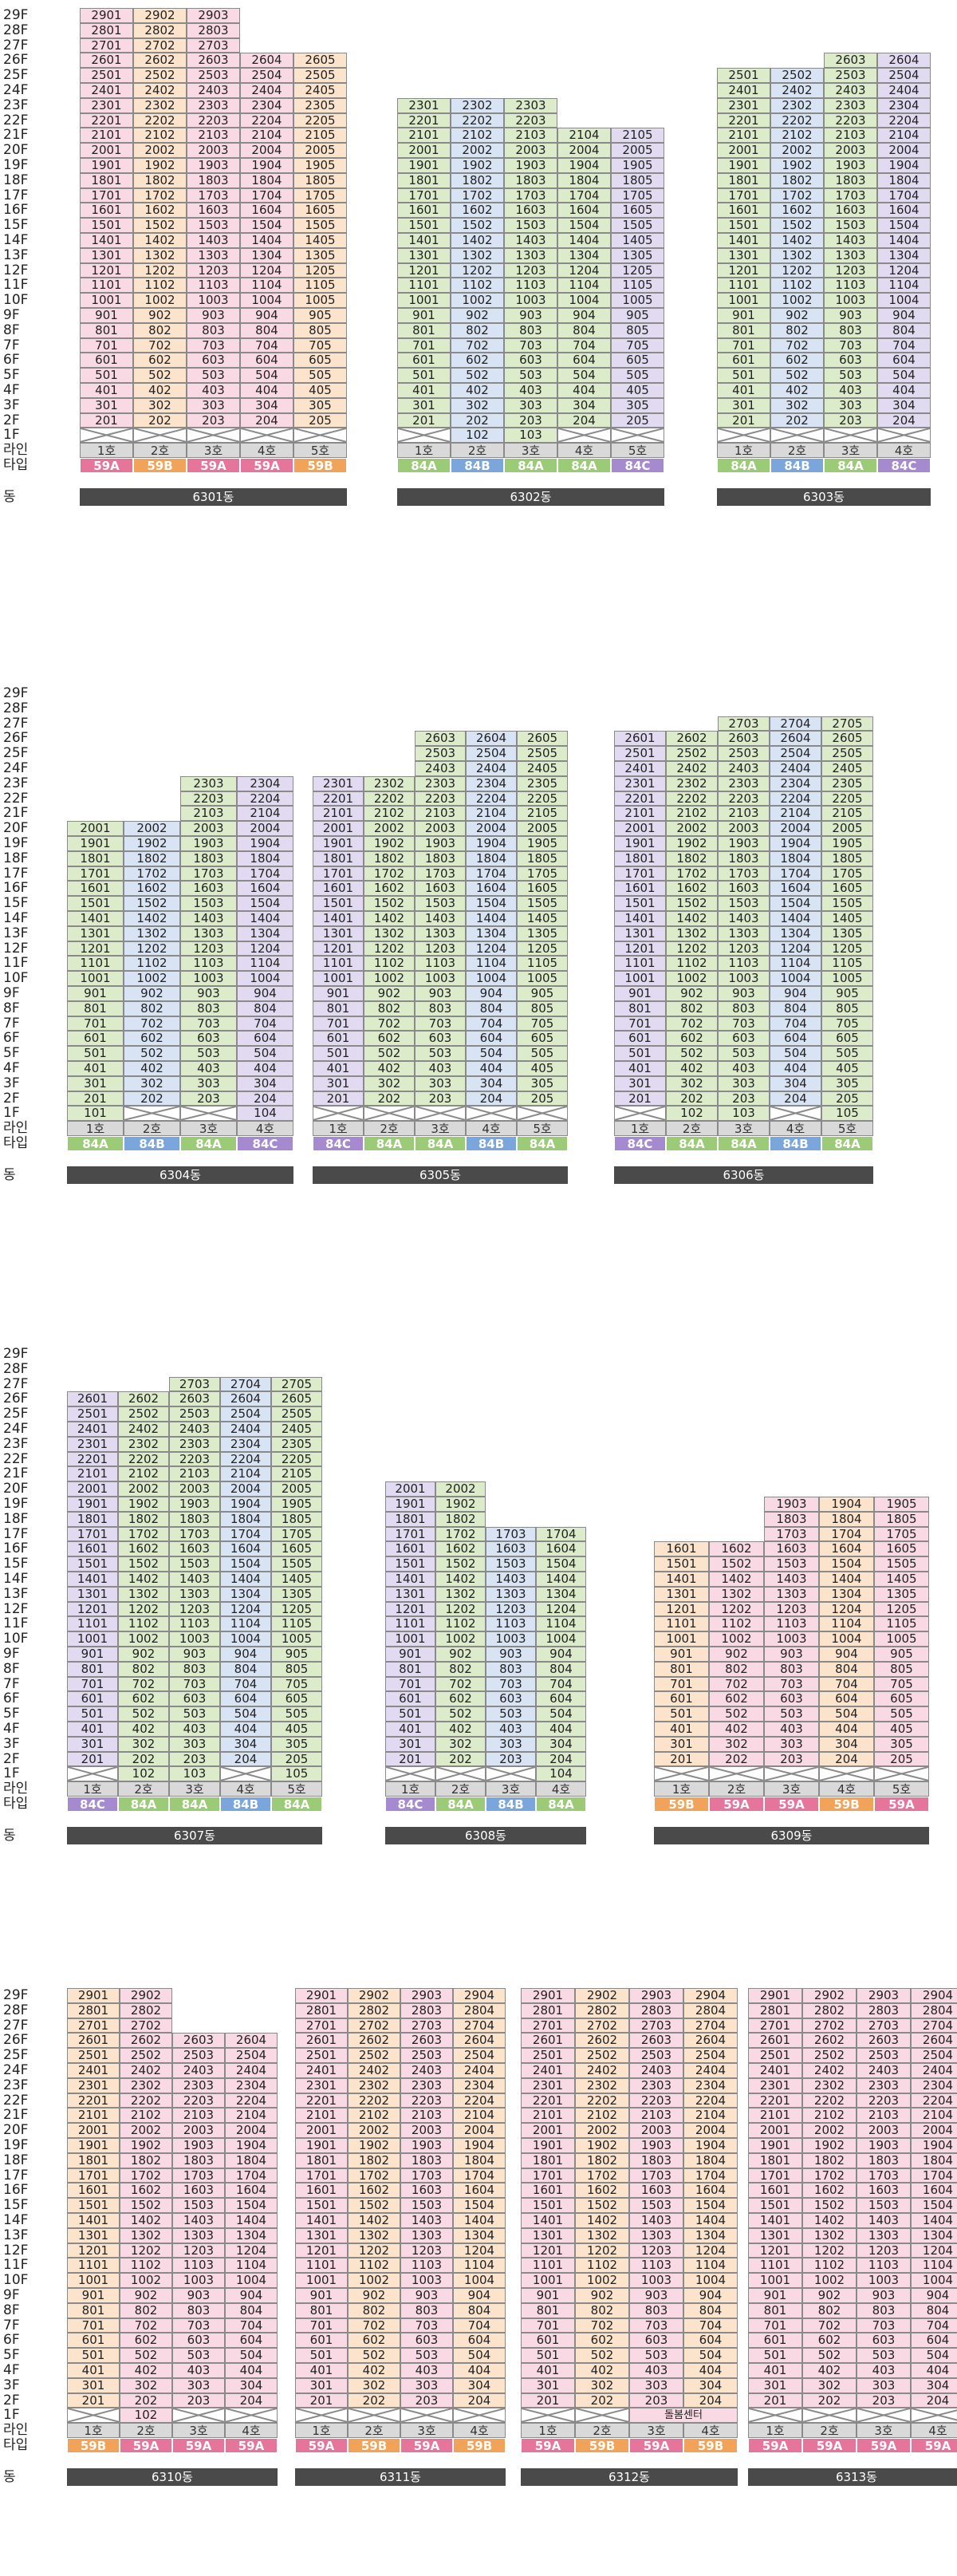 This screenshot has width=957, height=2576. I want to click on unit-cell: 1202, so click(692, 949).